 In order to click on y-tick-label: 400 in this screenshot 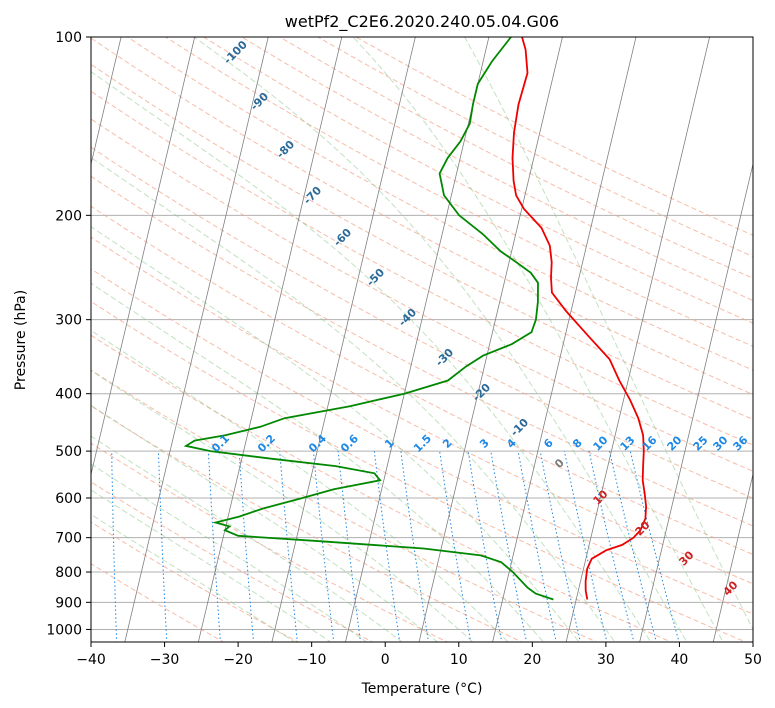, I will do `click(68, 395)`.